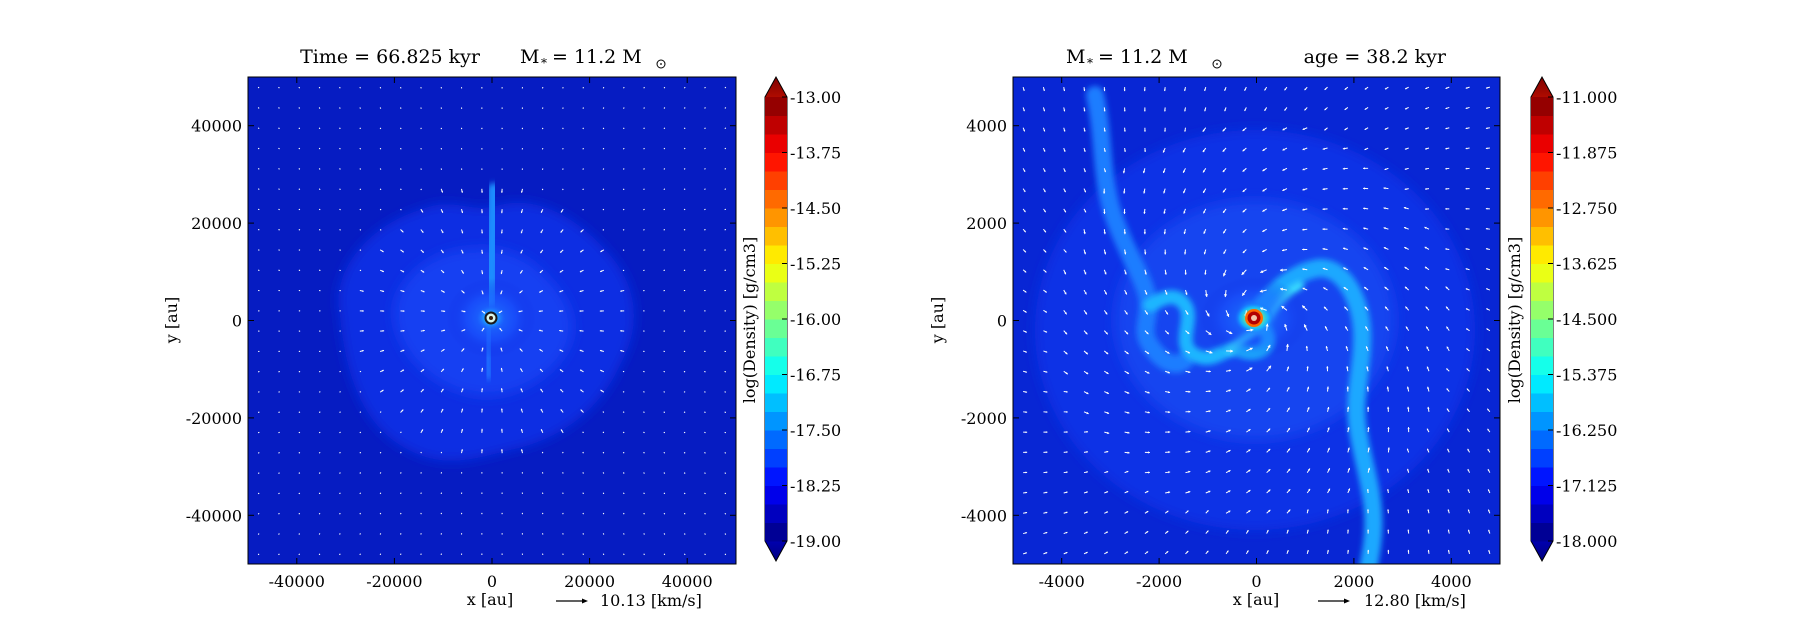 This screenshot has height=630, width=1800. I want to click on x-tick-label: 0, so click(1256, 581).